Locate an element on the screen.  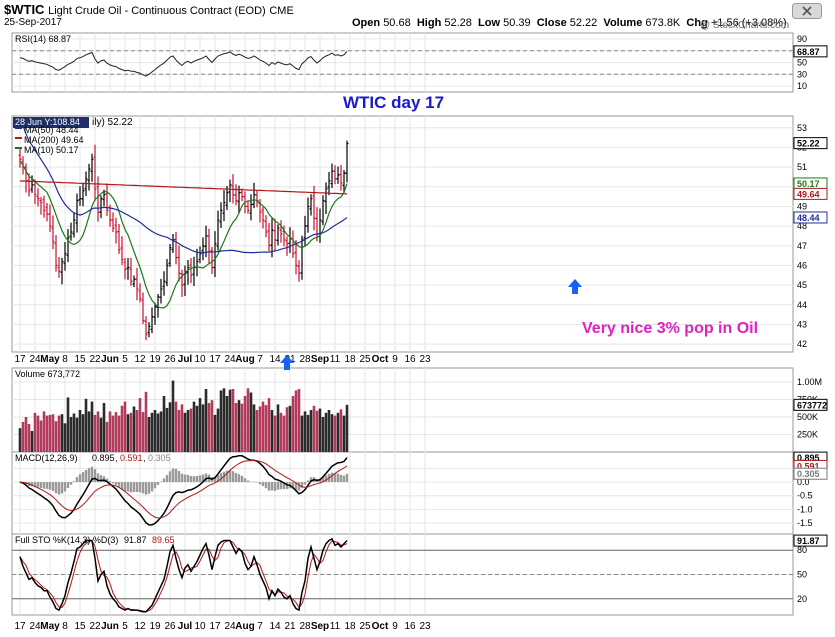
legend-volume-0: Volume 673,772 is located at coordinates (47, 374).